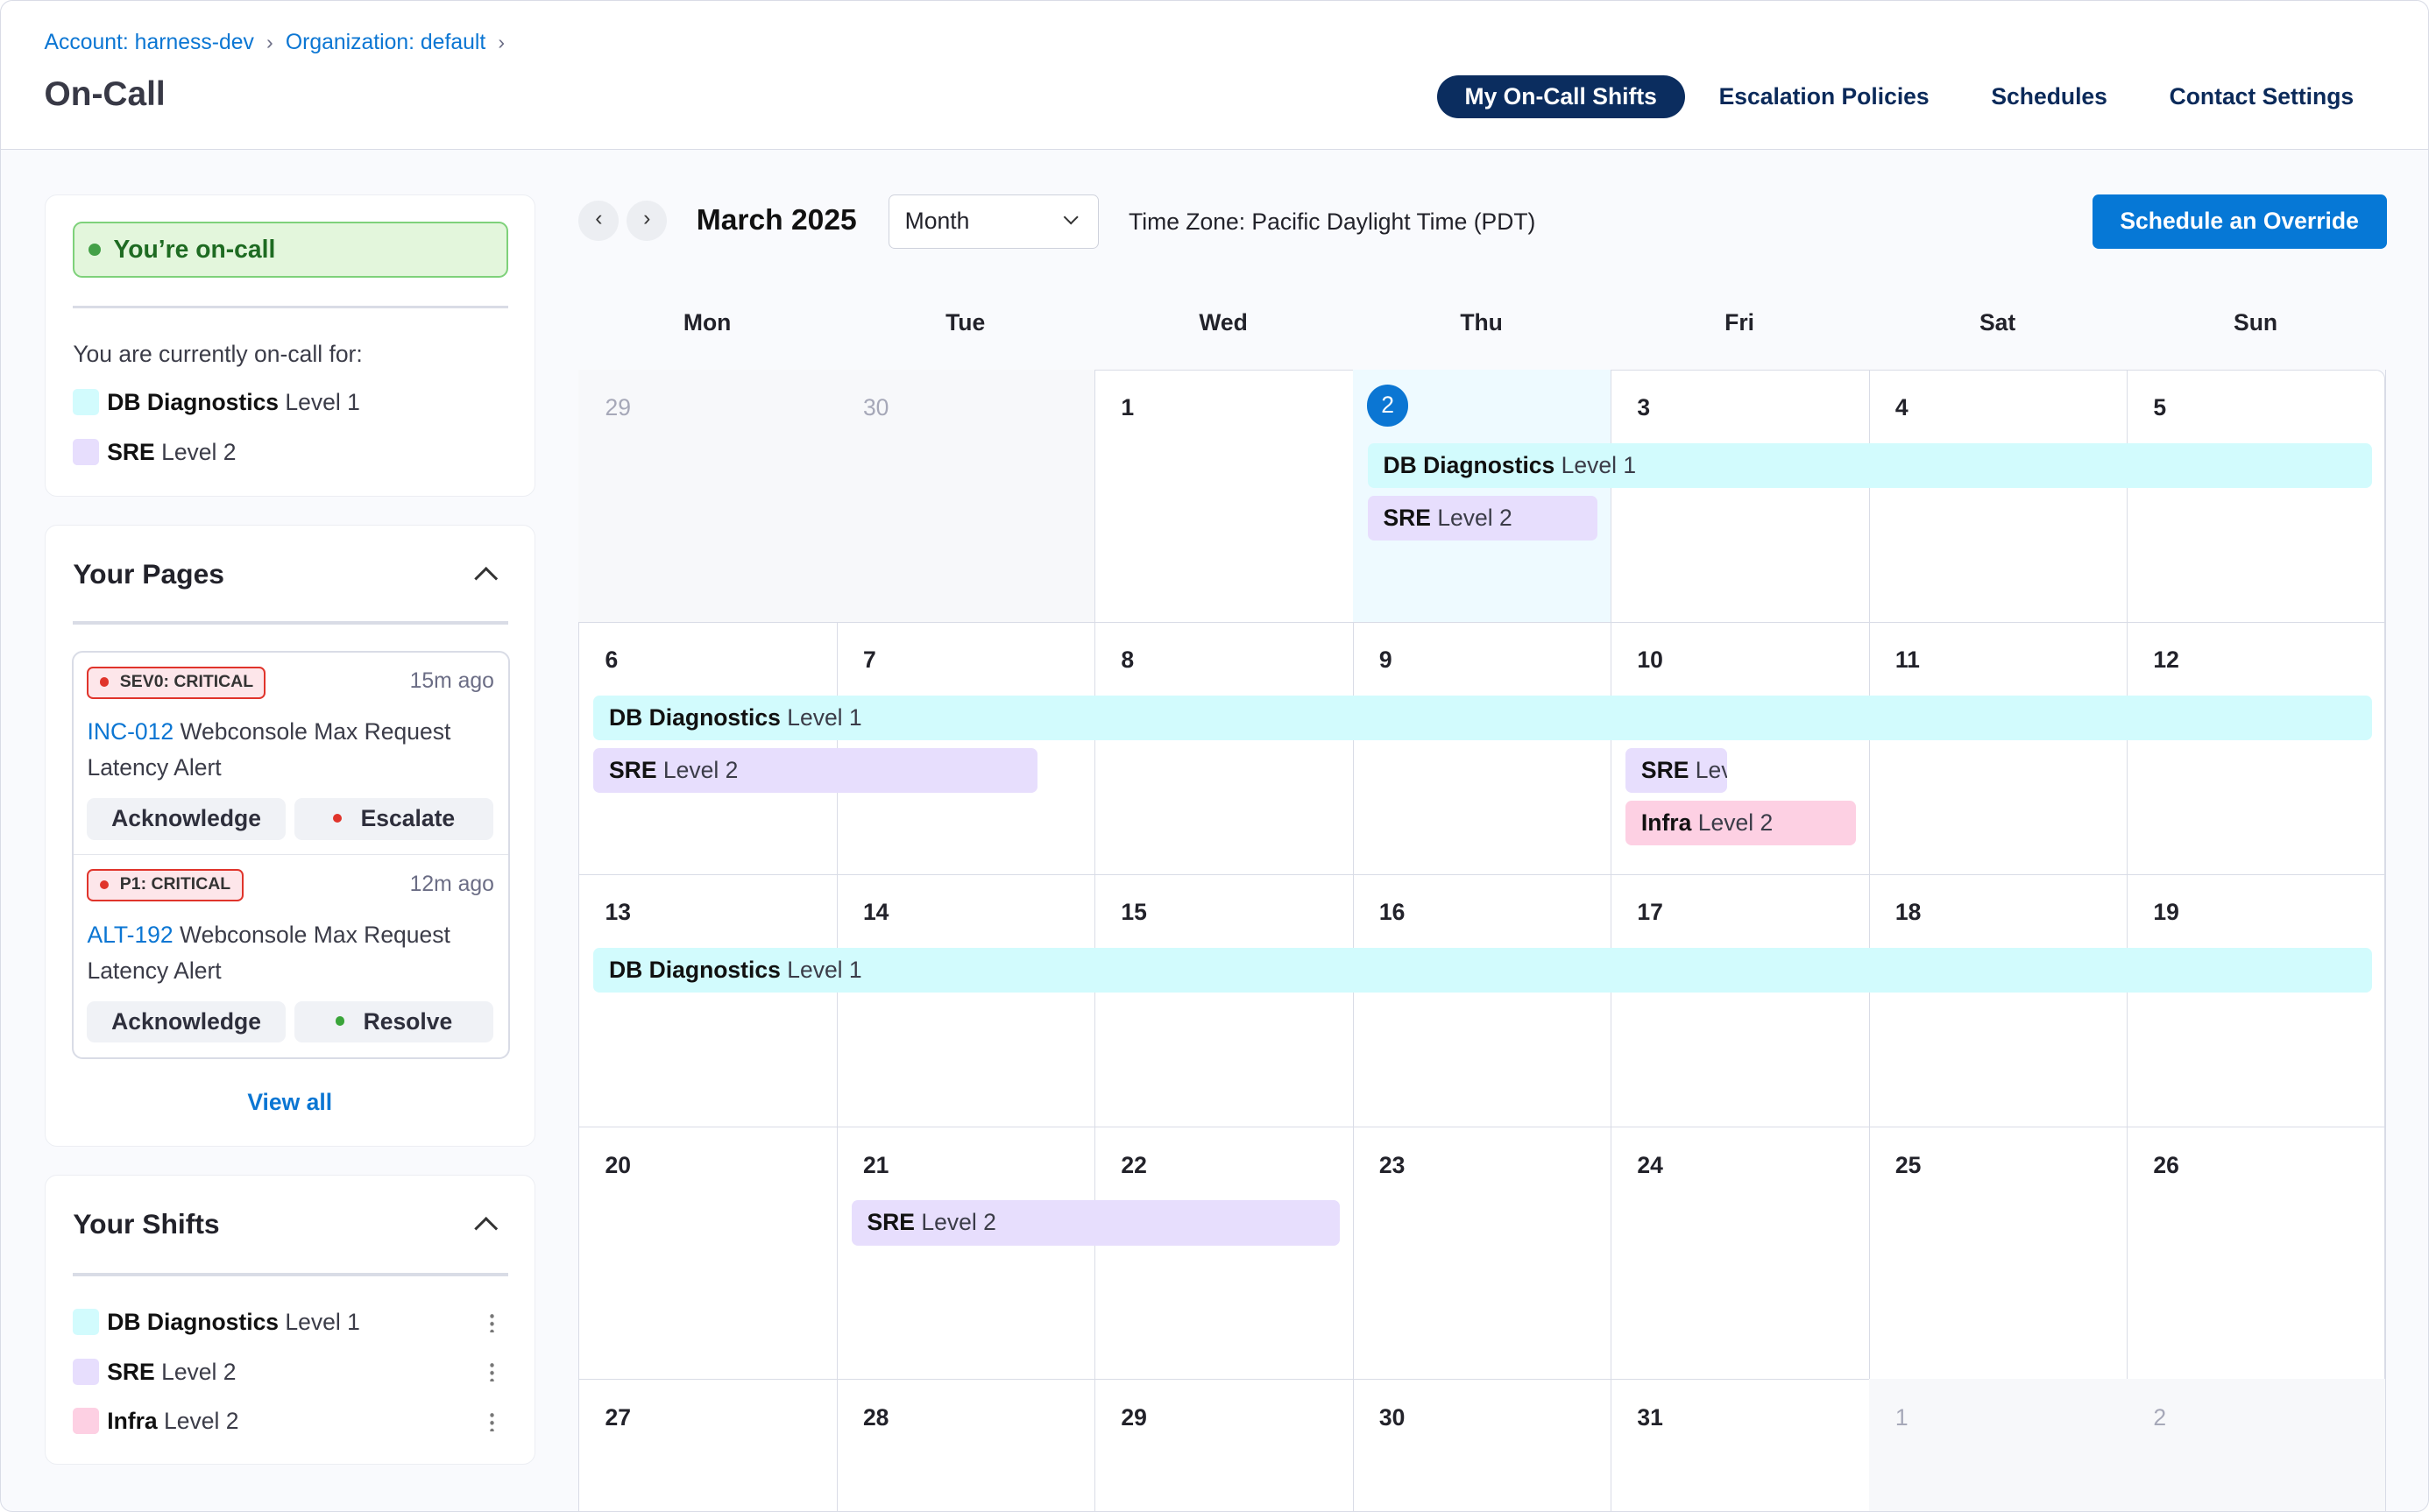 This screenshot has height=1512, width=2429. I want to click on day-cell: 19, so click(2256, 1001).